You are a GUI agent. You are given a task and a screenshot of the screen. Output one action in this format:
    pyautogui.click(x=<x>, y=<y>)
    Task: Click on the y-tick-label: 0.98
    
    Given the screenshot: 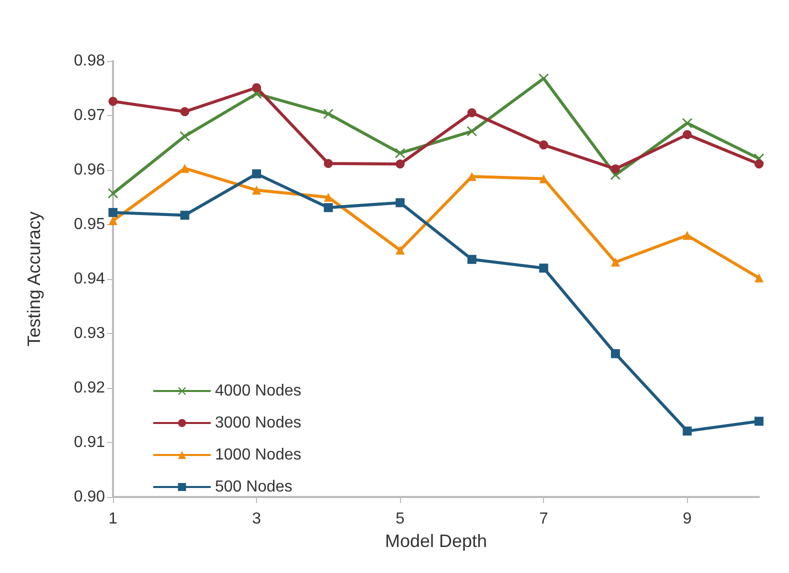 What is the action you would take?
    pyautogui.click(x=90, y=61)
    